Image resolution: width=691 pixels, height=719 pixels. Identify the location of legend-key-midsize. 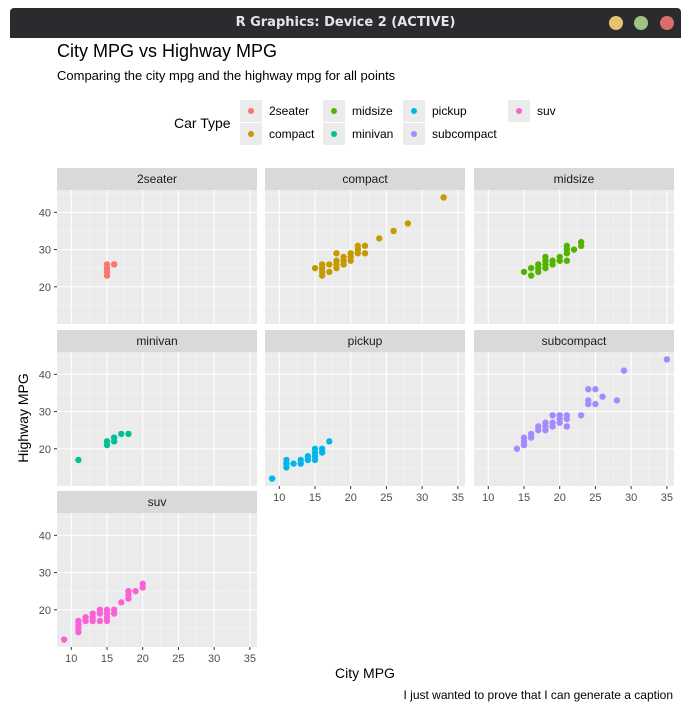
(334, 111).